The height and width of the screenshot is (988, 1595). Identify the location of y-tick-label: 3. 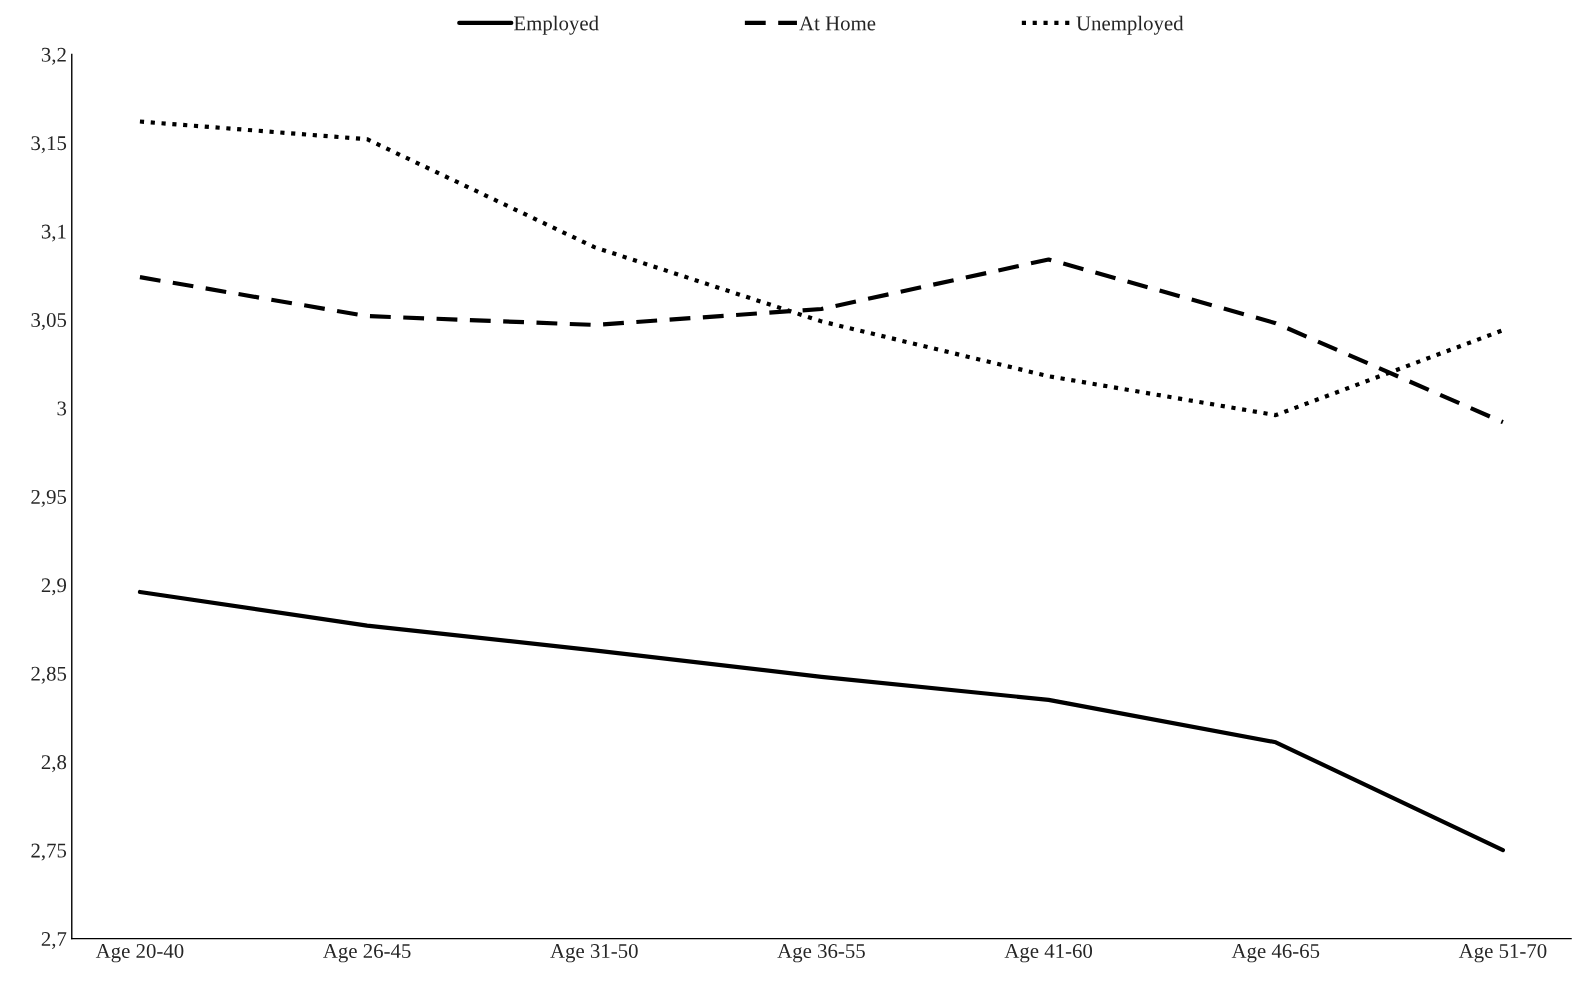
(62, 408).